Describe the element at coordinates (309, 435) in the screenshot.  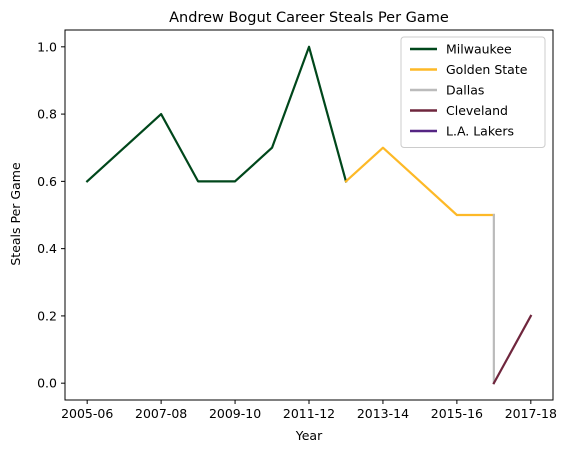
I see `x-axis-label: Year` at that location.